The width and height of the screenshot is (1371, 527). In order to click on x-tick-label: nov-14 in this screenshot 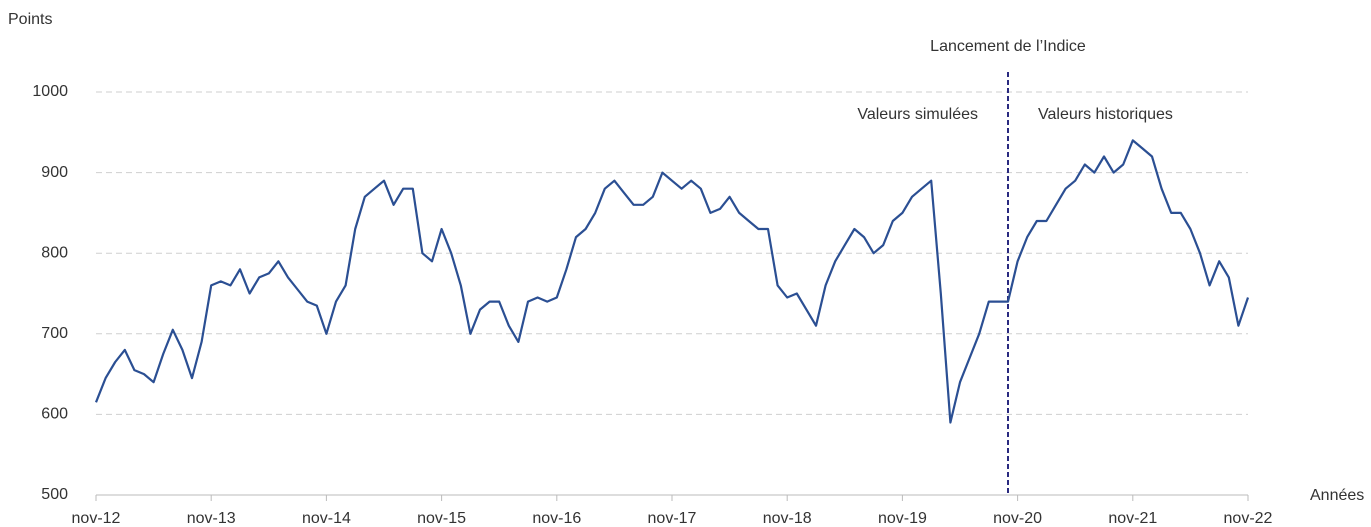, I will do `click(326, 518)`.